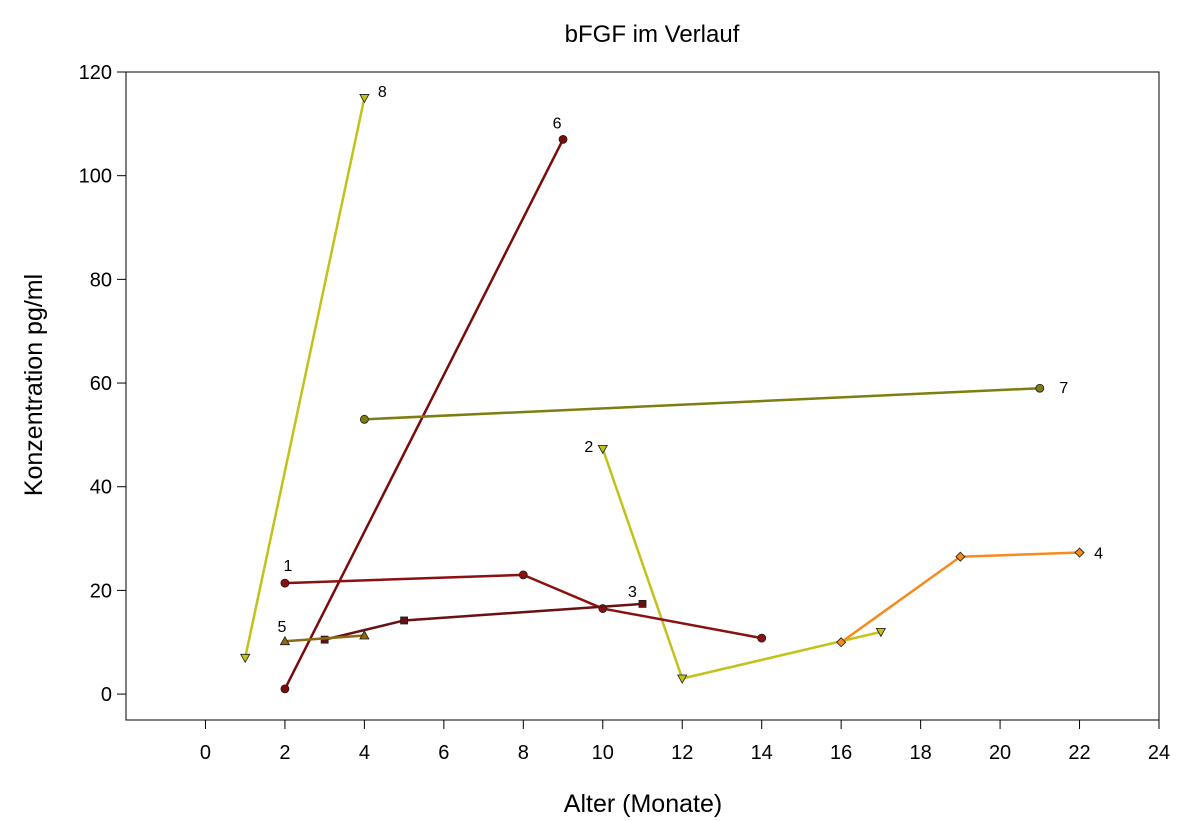 Image resolution: width=1180 pixels, height=821 pixels. What do you see at coordinates (652, 34) in the screenshot?
I see `chart-title: bFGF im Verlauf` at bounding box center [652, 34].